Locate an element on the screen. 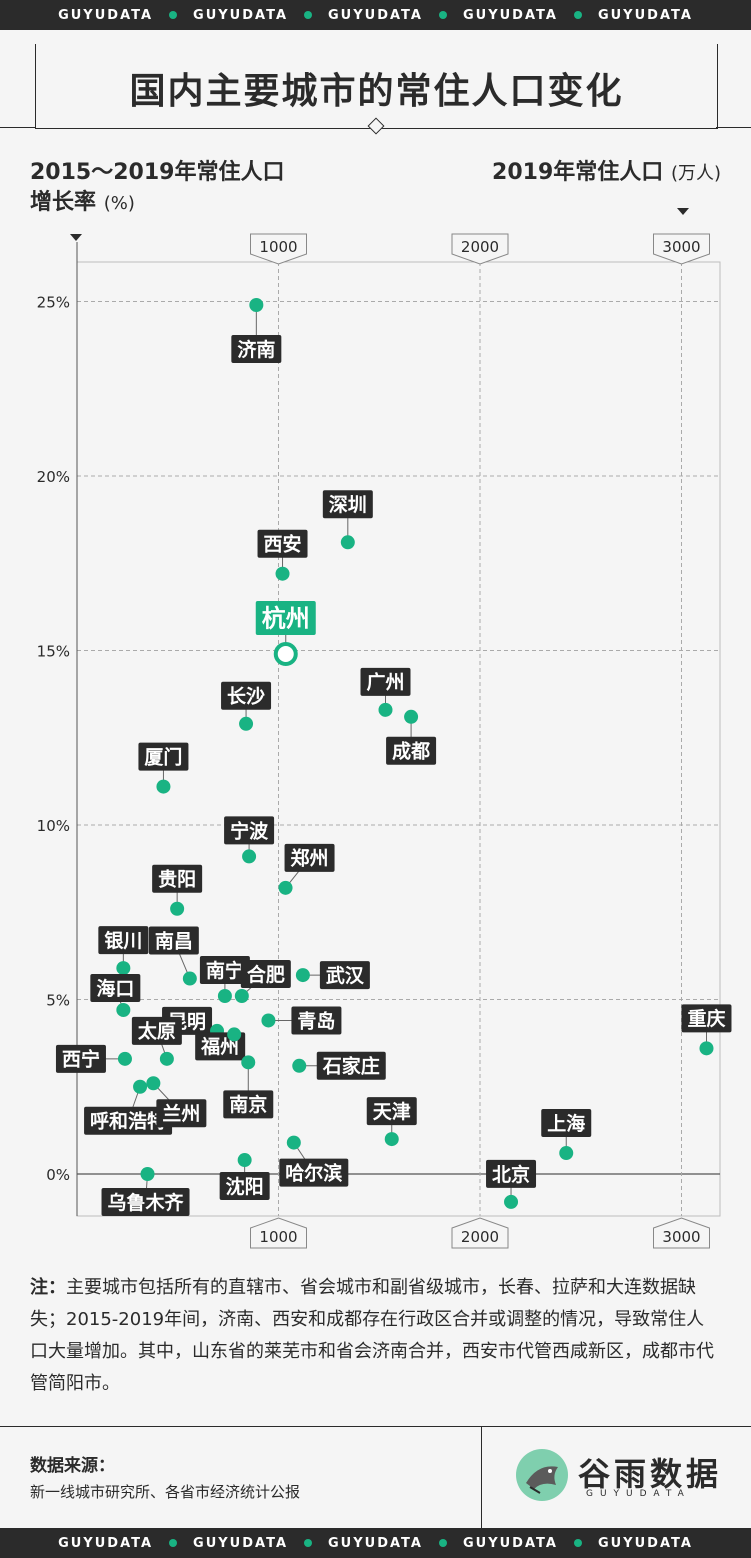 The height and width of the screenshot is (1558, 751). point-label: 杭州 is located at coordinates (286, 619).